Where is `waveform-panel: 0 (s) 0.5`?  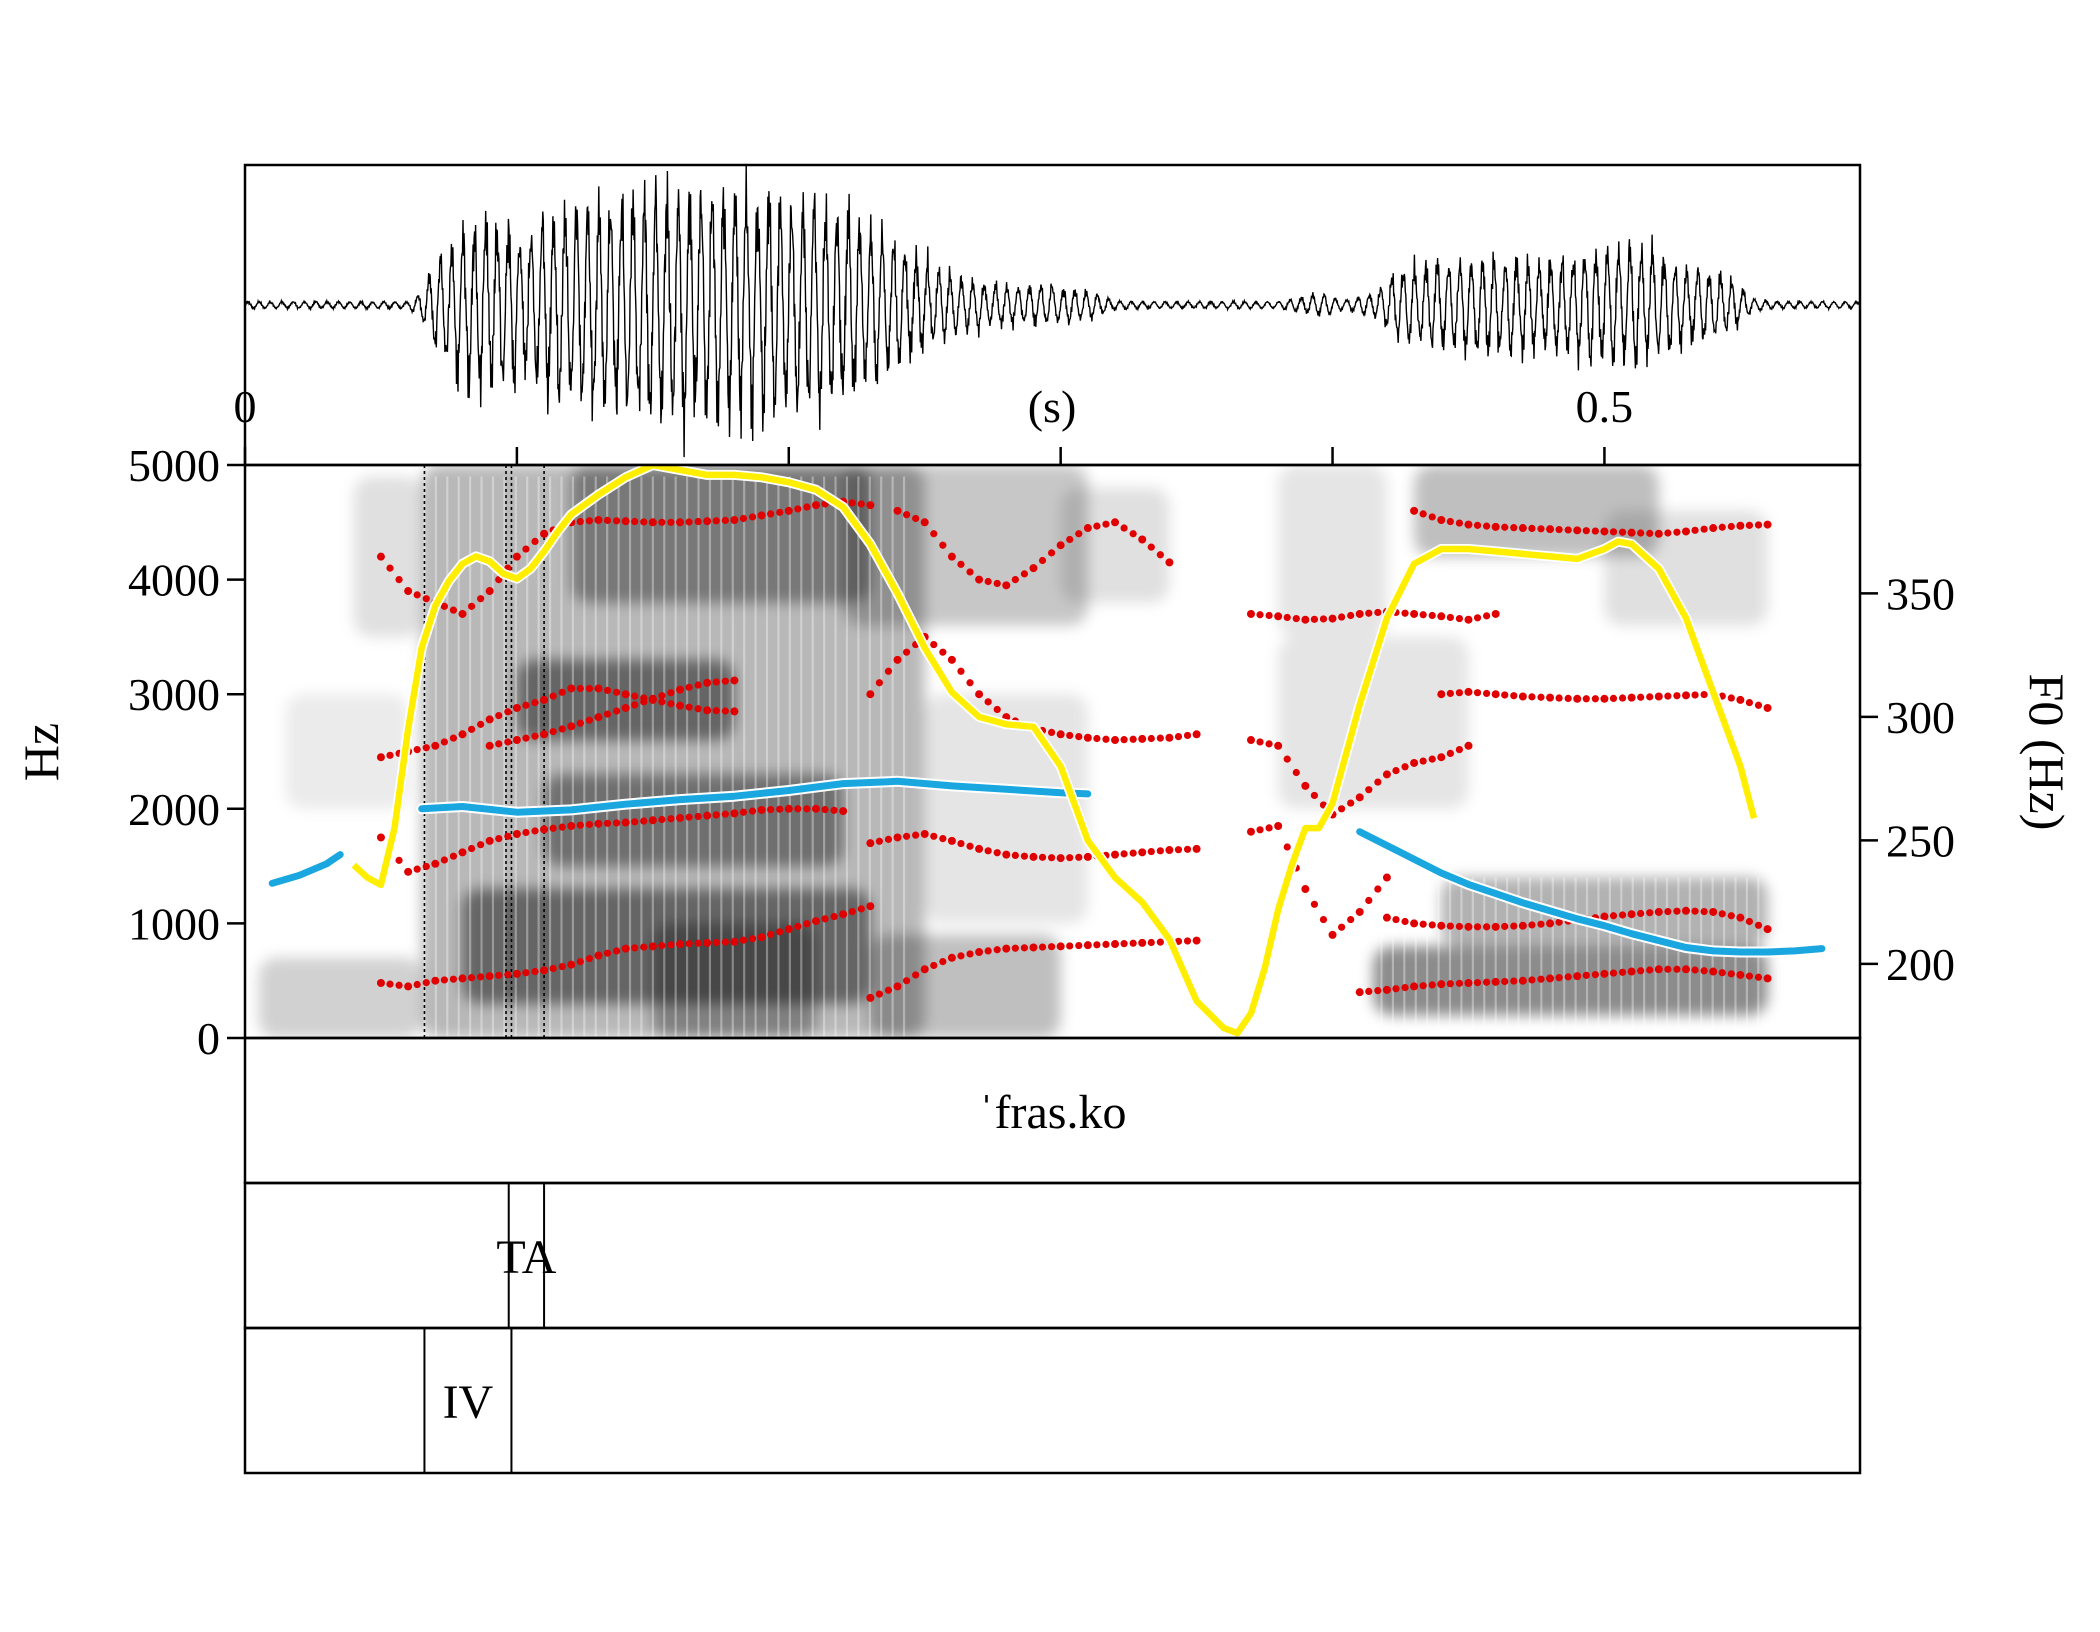 waveform-panel: 0 (s) 0.5 is located at coordinates (1048, 315).